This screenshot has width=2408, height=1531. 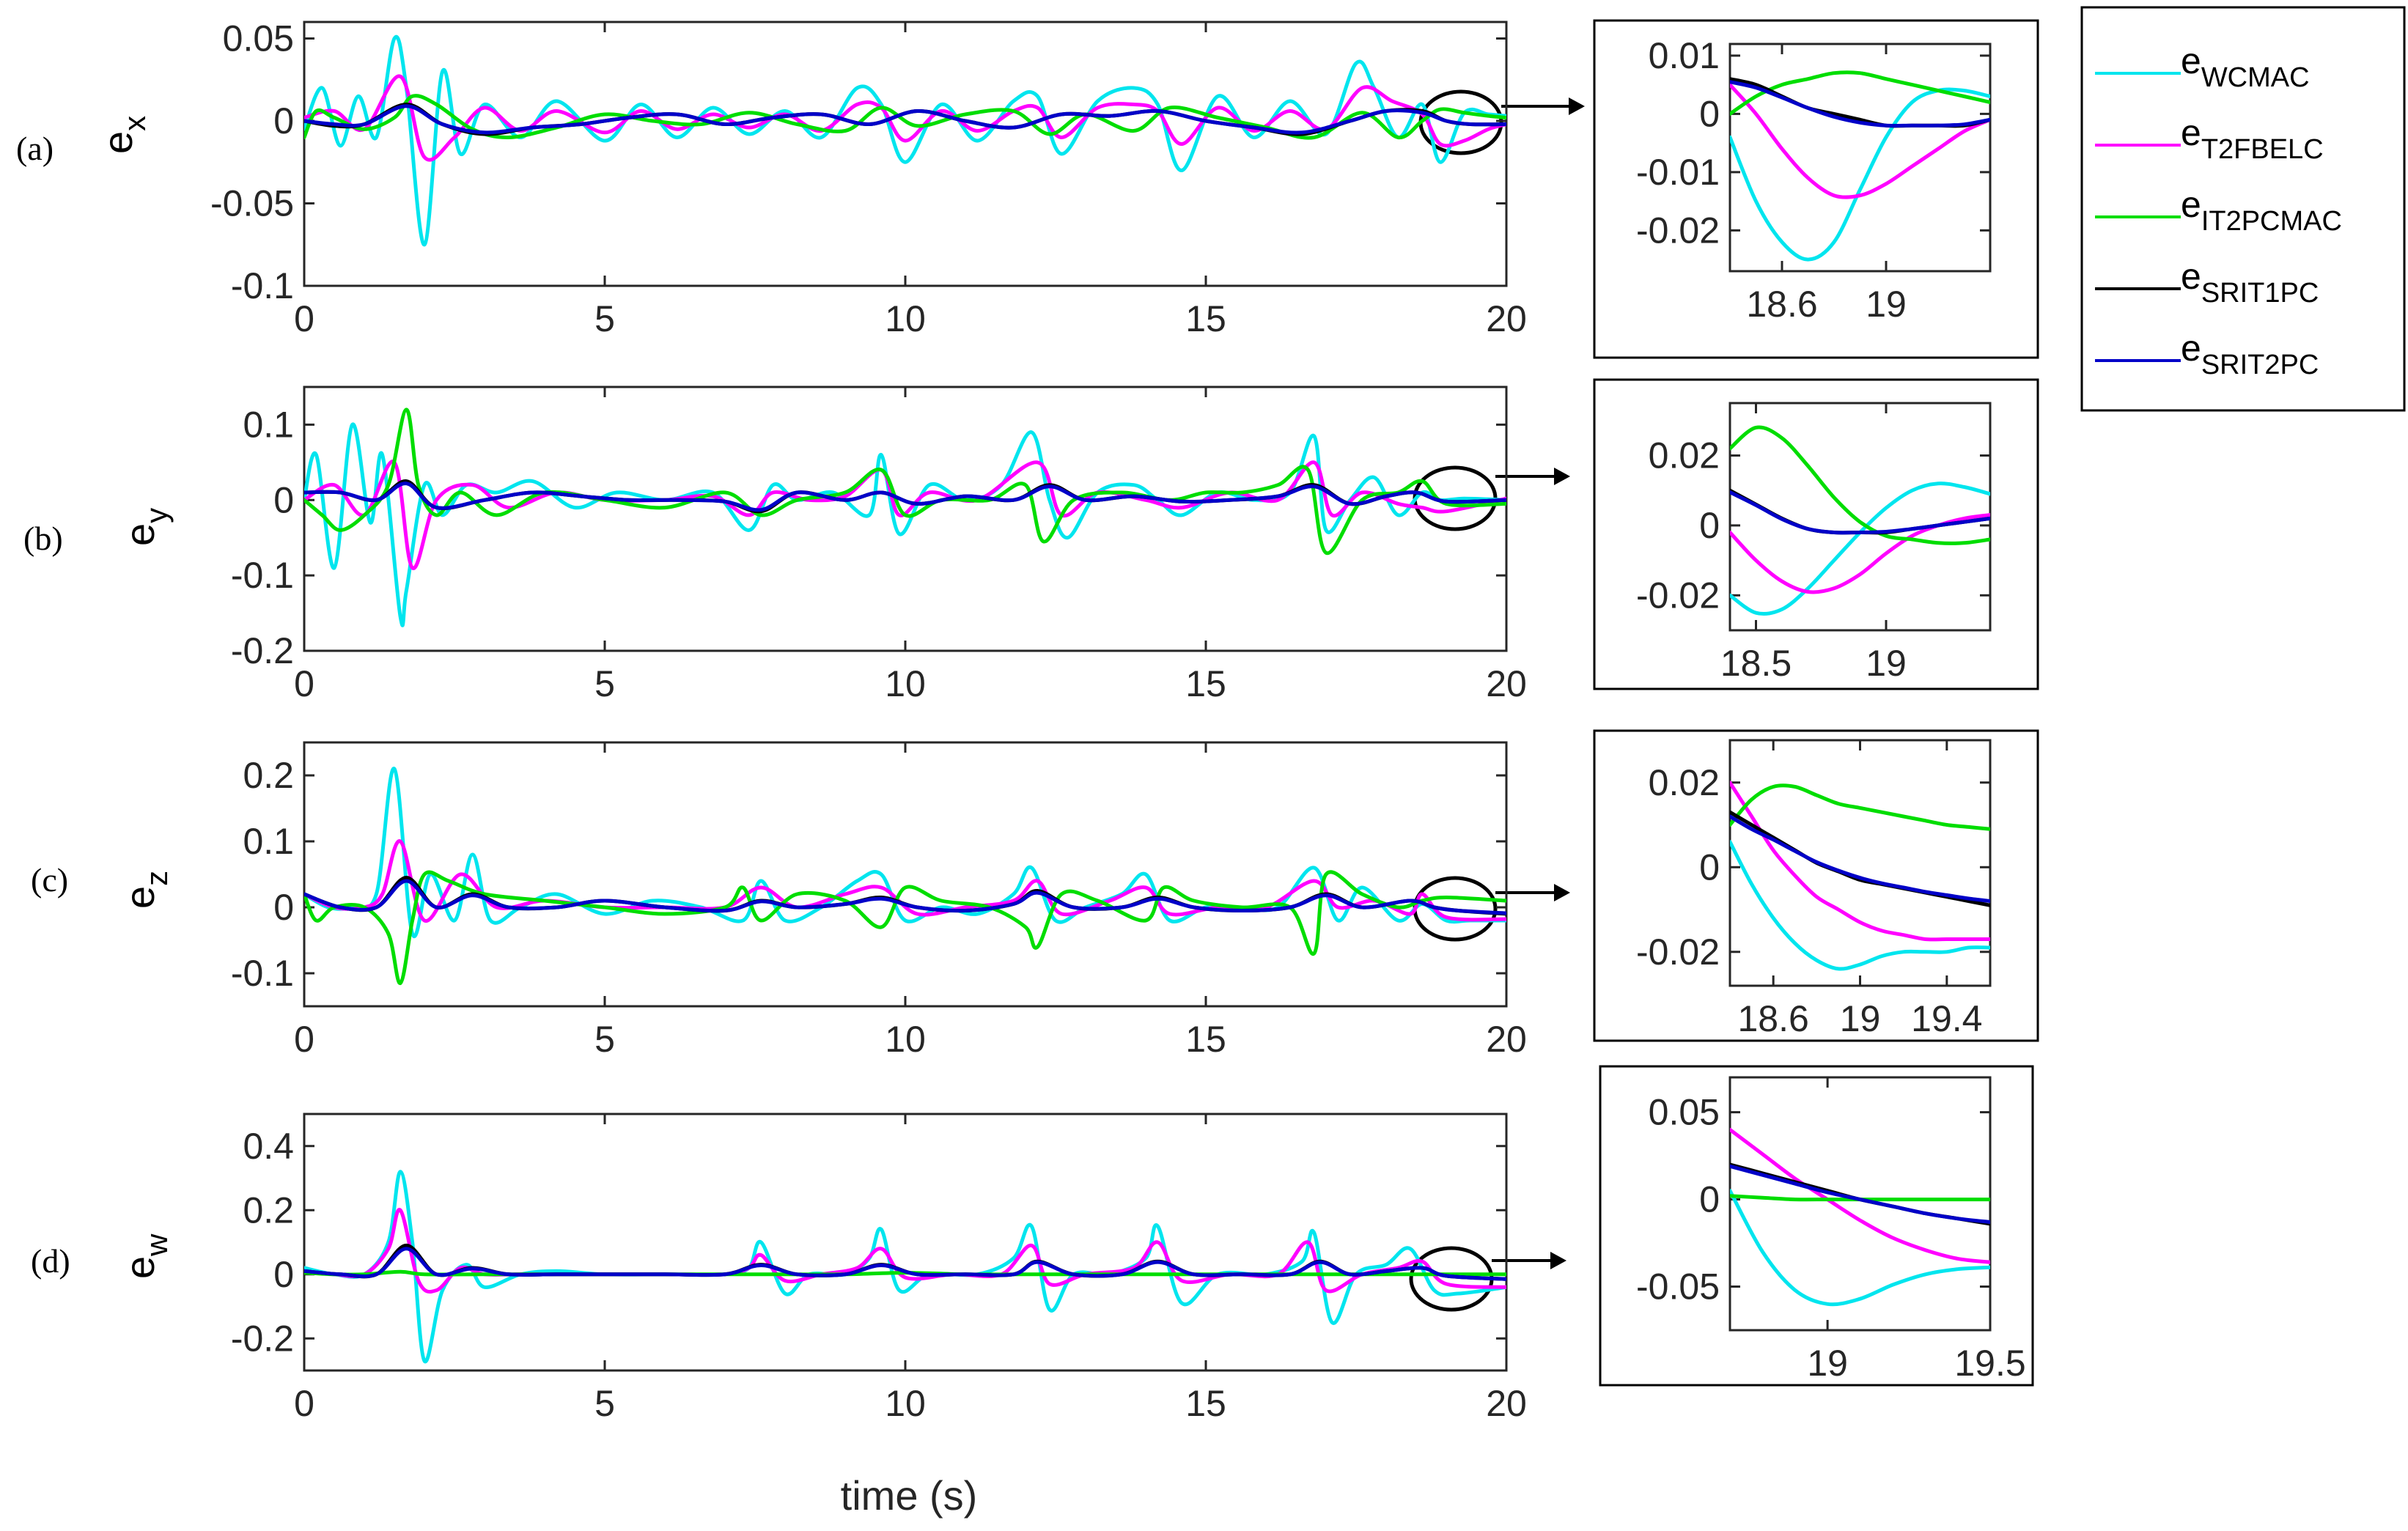 I want to click on ylabel-b: ey, so click(x=145, y=527).